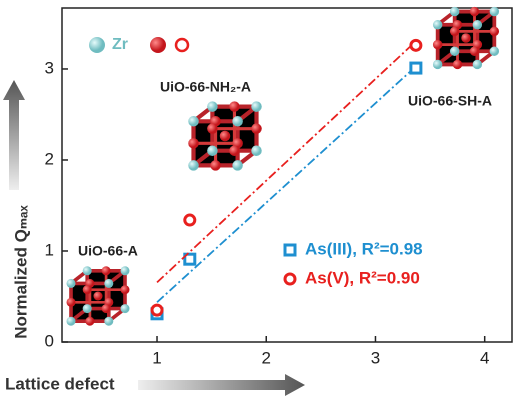  What do you see at coordinates (266, 357) in the screenshot?
I see `x-tick-label: 2` at bounding box center [266, 357].